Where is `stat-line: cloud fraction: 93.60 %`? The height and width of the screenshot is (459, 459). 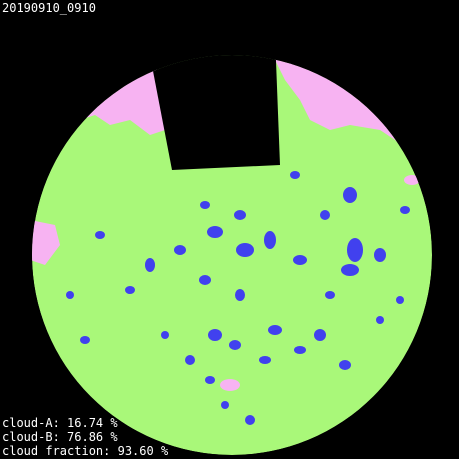 stat-line: cloud fraction: 93.60 % is located at coordinates (85, 451).